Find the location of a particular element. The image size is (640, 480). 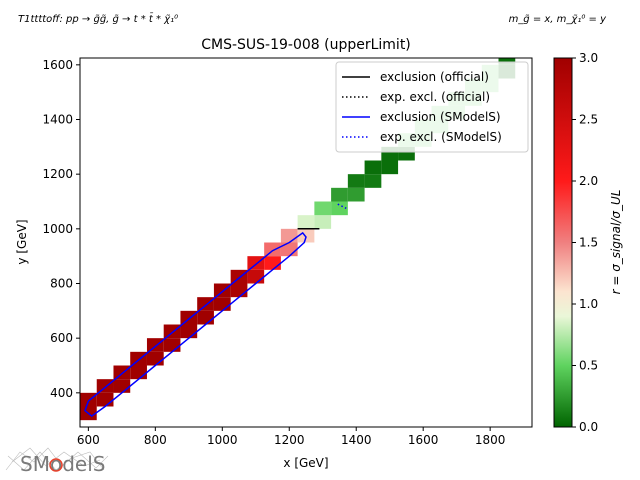

colorbar-tick-label: 1.0 is located at coordinates (588, 304).